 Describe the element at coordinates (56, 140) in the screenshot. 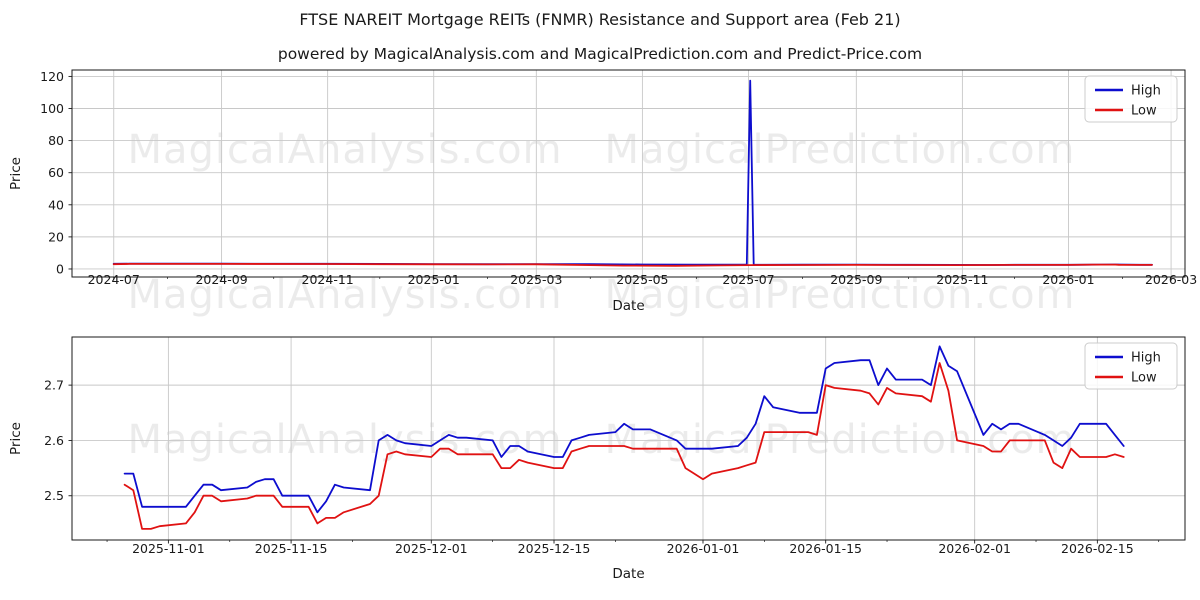

I see `y-tick-label: 80` at that location.